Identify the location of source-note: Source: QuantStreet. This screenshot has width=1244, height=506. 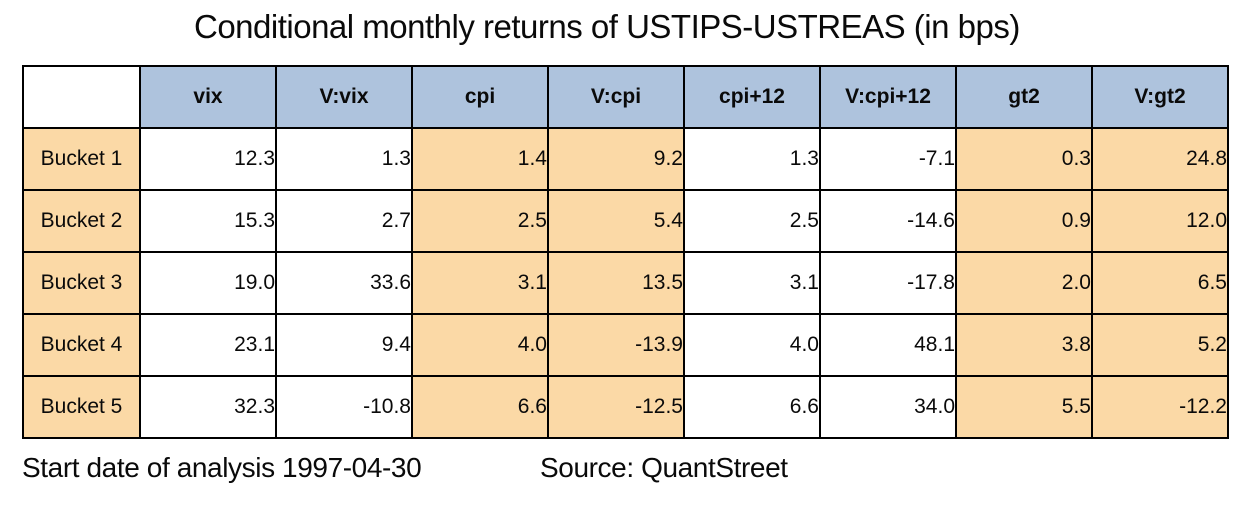
(664, 467).